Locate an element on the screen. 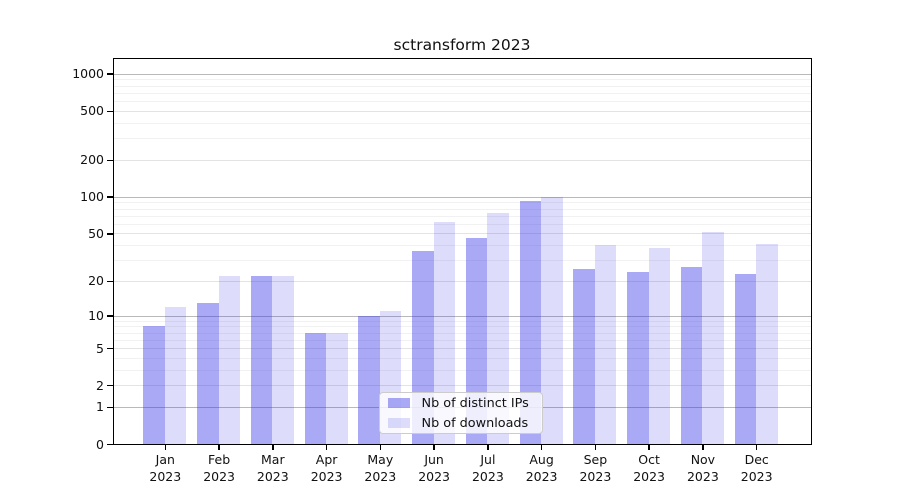 The image size is (900, 500). bar-downloads-sep is located at coordinates (605, 344).